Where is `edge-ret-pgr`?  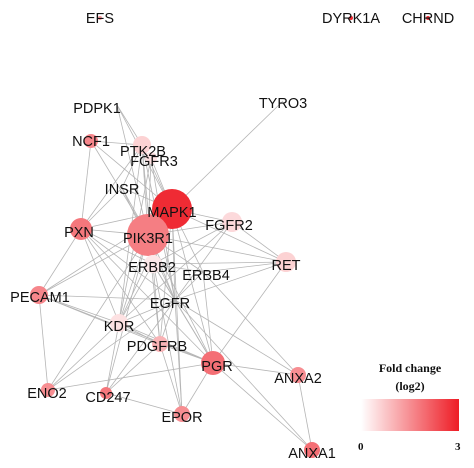 edge-ret-pgr is located at coordinates (249, 312).